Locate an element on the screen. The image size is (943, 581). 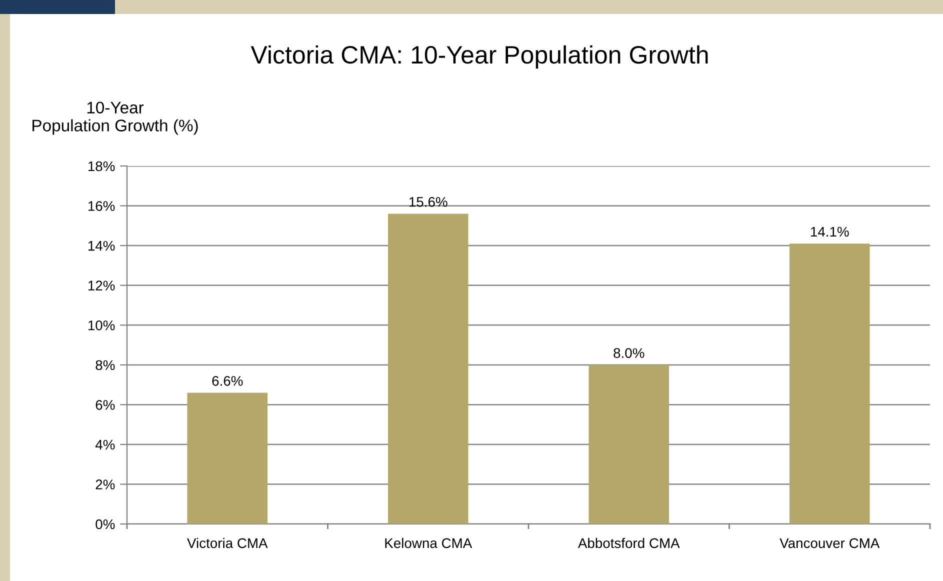
x-tick-label: Victoria CMA is located at coordinates (227, 543).